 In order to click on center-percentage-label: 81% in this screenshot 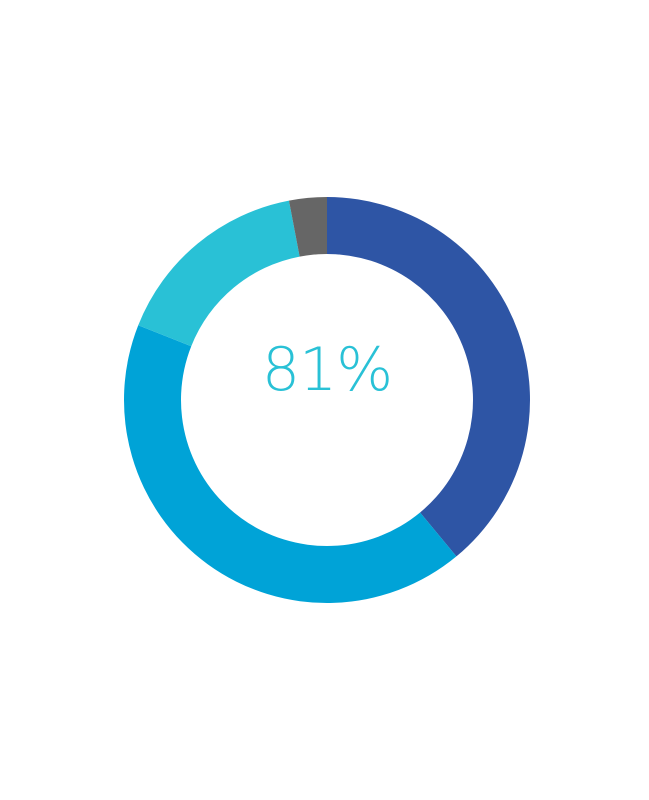, I will do `click(327, 370)`.